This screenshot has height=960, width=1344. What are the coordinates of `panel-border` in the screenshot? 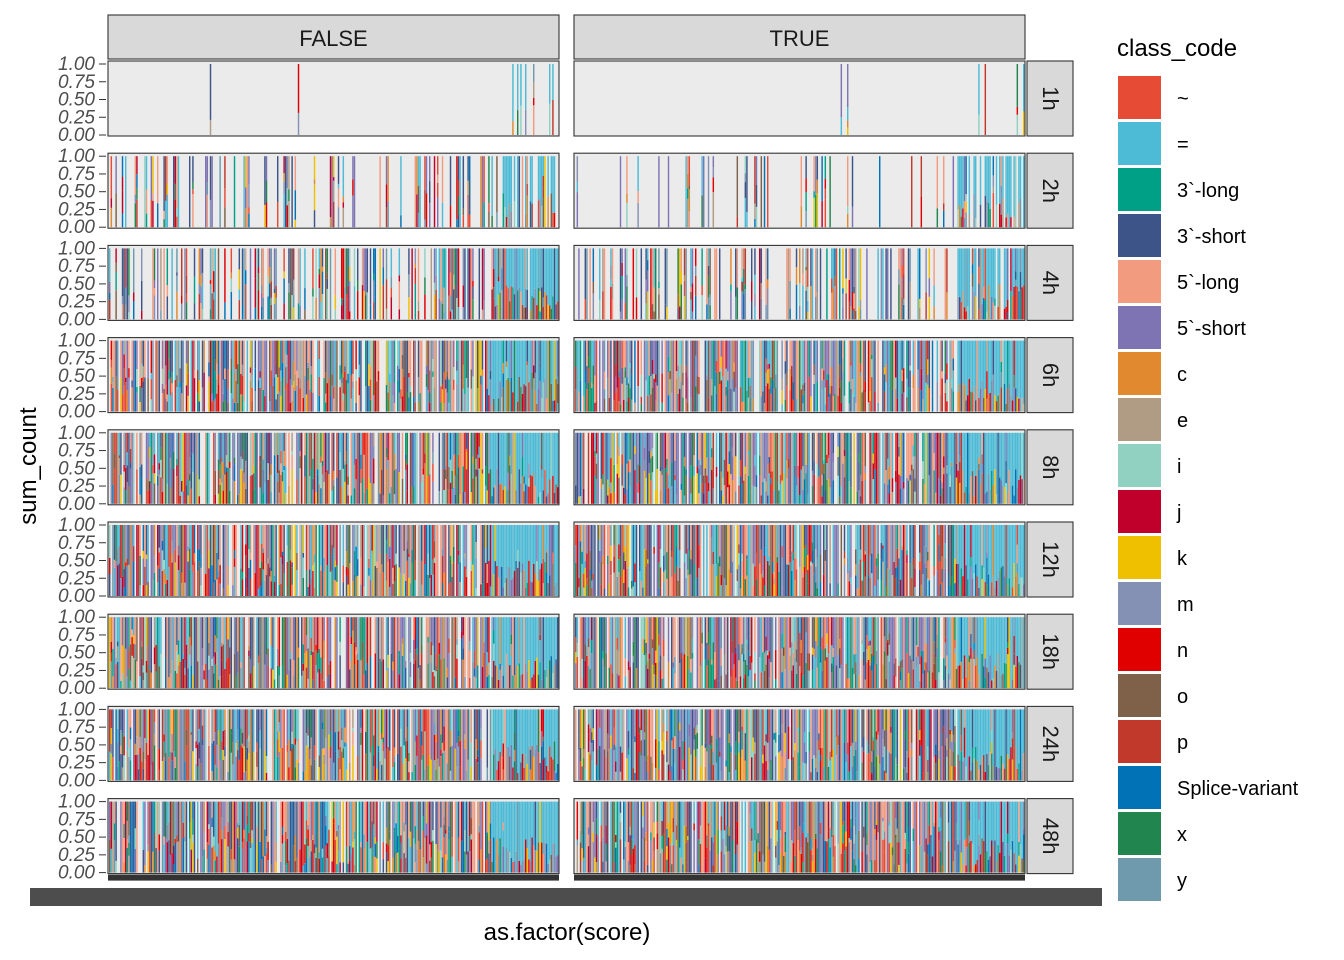 It's located at (799, 282).